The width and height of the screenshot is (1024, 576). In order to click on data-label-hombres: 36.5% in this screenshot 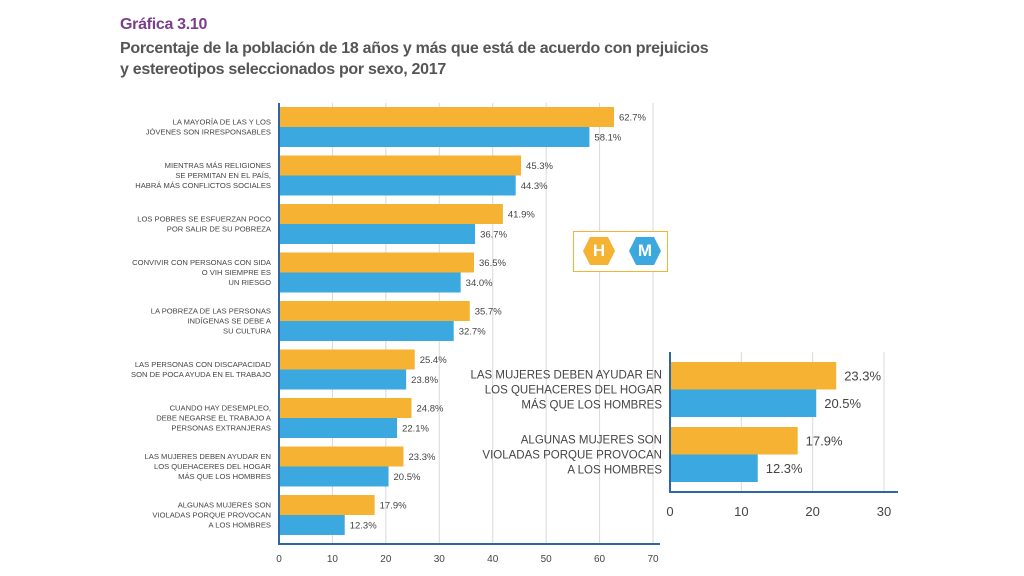, I will do `click(492, 263)`.